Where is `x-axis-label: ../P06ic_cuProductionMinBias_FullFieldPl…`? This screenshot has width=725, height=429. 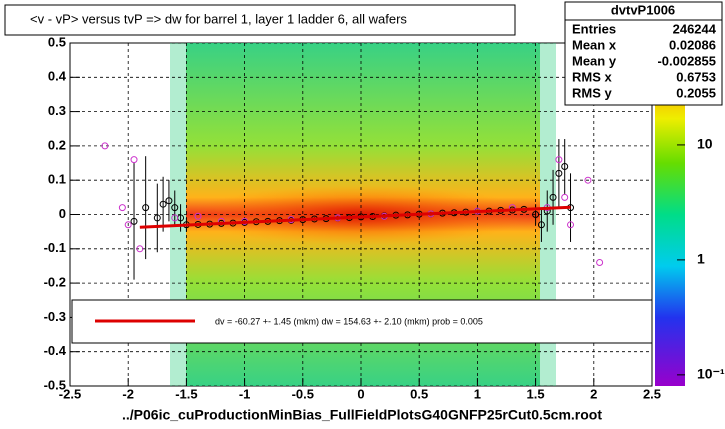
x-axis-label: ../P06ic_cuProductionMinBias_FullFieldPl… is located at coordinates (362, 415).